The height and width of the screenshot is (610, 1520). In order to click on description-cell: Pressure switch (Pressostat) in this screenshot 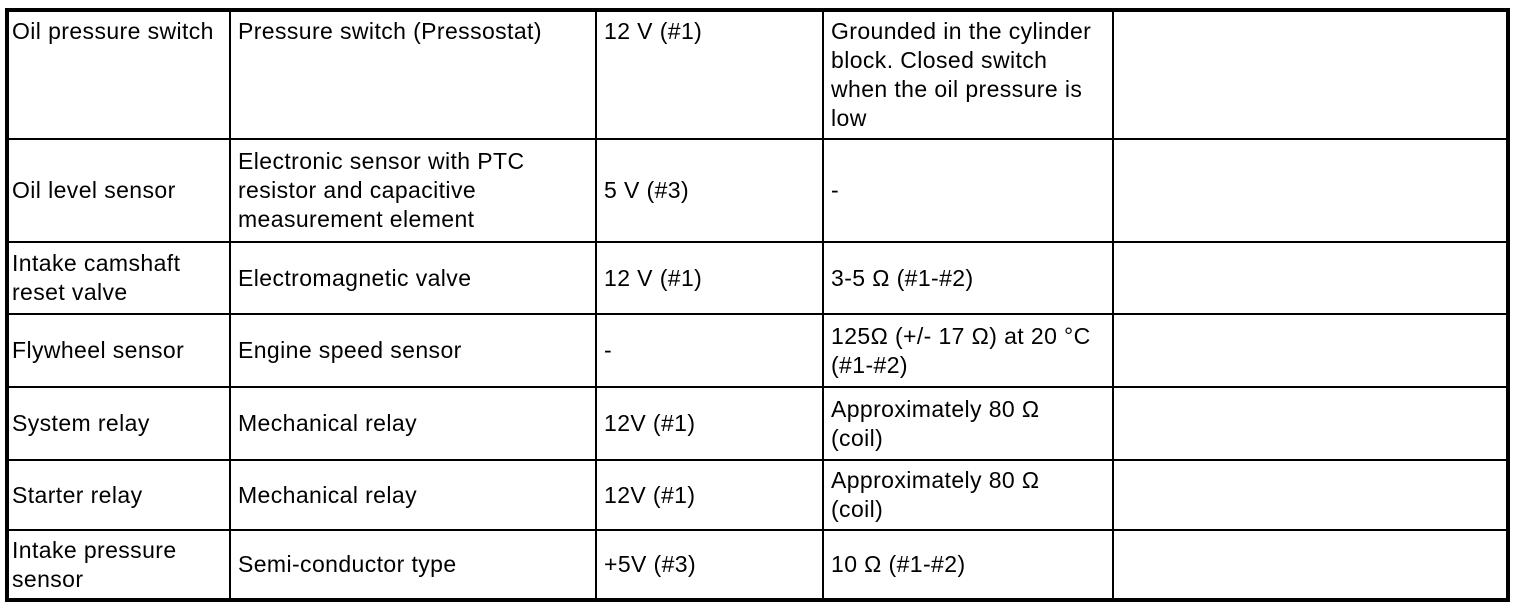, I will do `click(413, 74)`.